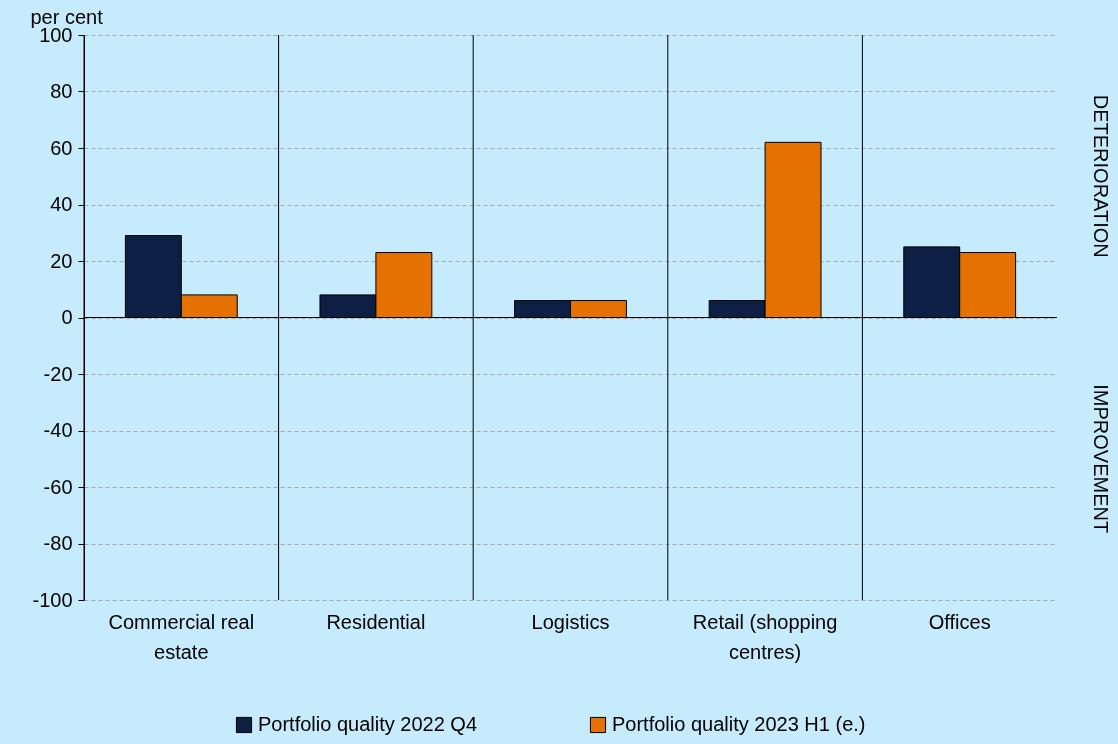 This screenshot has width=1118, height=744. What do you see at coordinates (61, 91) in the screenshot?
I see `y-tick-label: 80` at bounding box center [61, 91].